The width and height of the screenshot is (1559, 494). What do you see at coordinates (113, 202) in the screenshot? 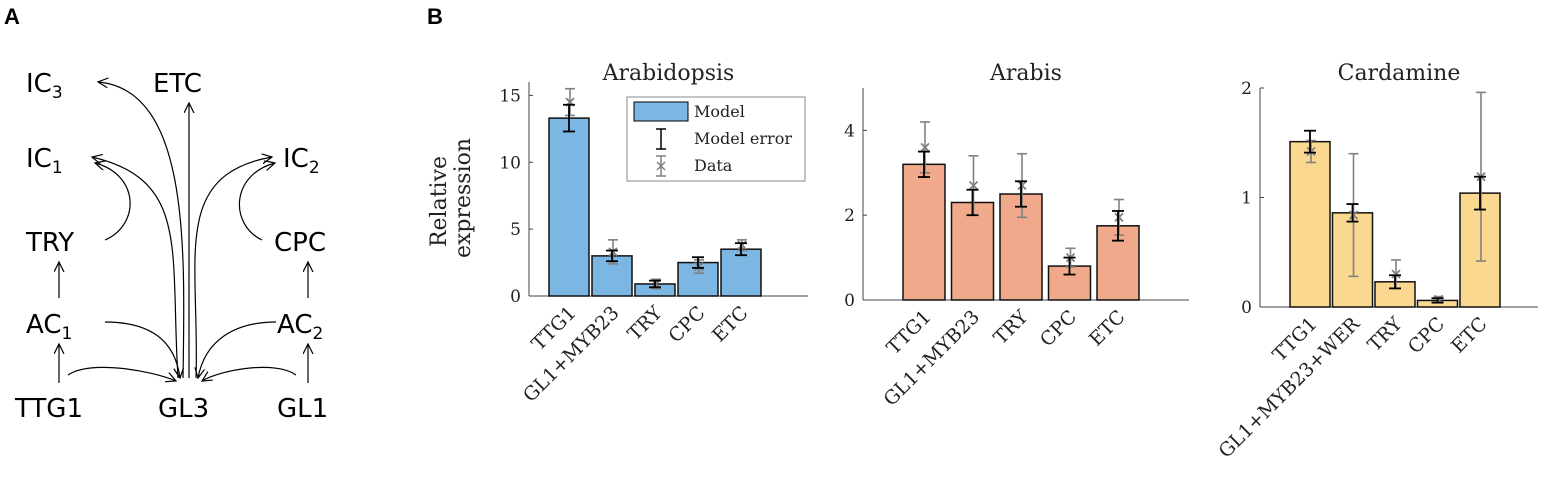
I see `edge-try-ic1` at bounding box center [113, 202].